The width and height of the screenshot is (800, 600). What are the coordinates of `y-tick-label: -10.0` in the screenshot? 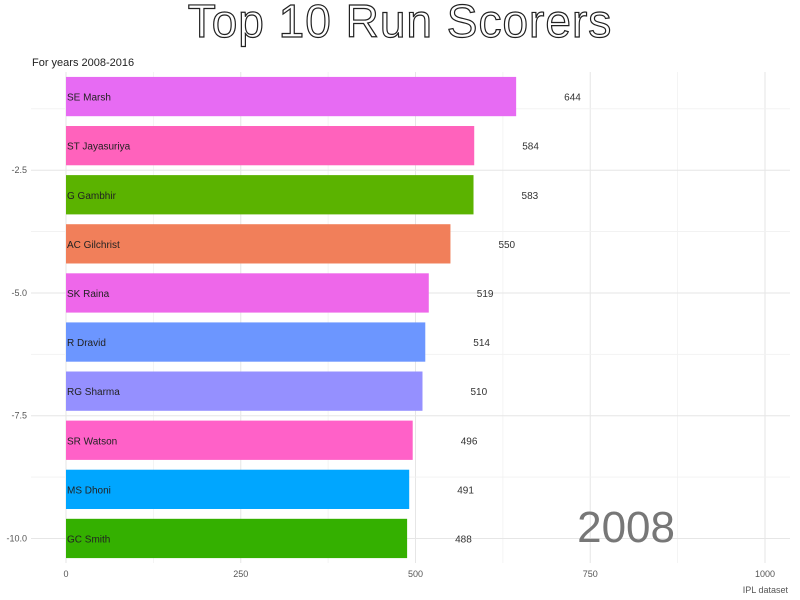 It's located at (16, 538).